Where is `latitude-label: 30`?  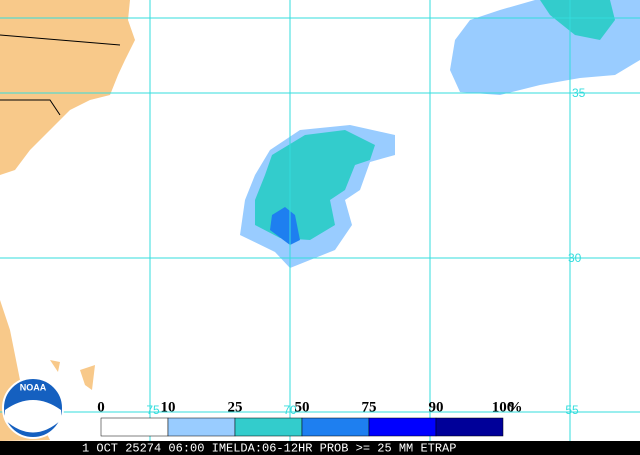
latitude-label: 30 is located at coordinates (575, 258).